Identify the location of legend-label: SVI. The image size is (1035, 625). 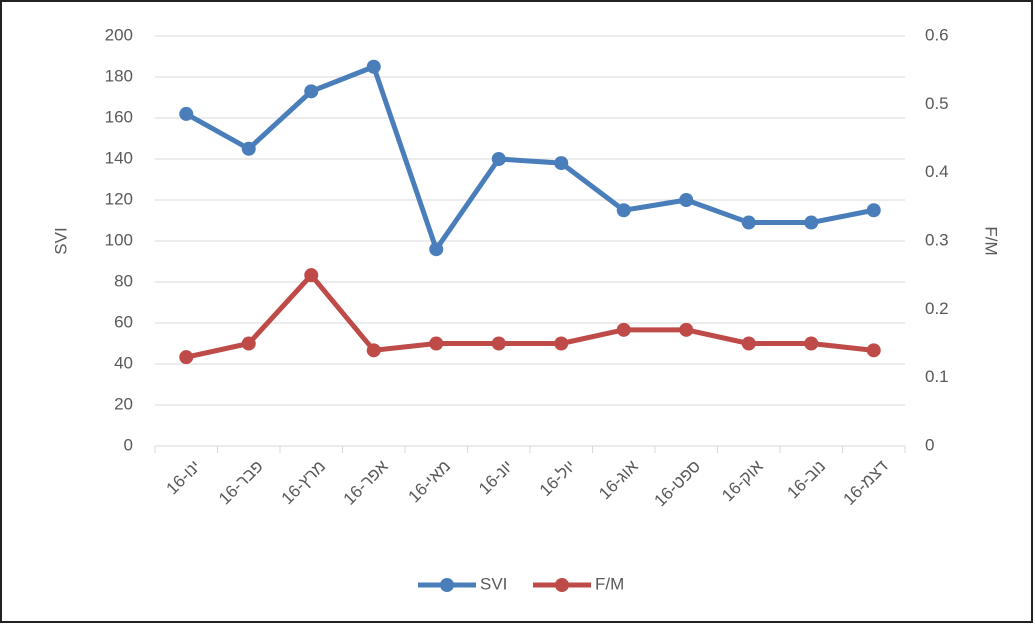
(493, 583).